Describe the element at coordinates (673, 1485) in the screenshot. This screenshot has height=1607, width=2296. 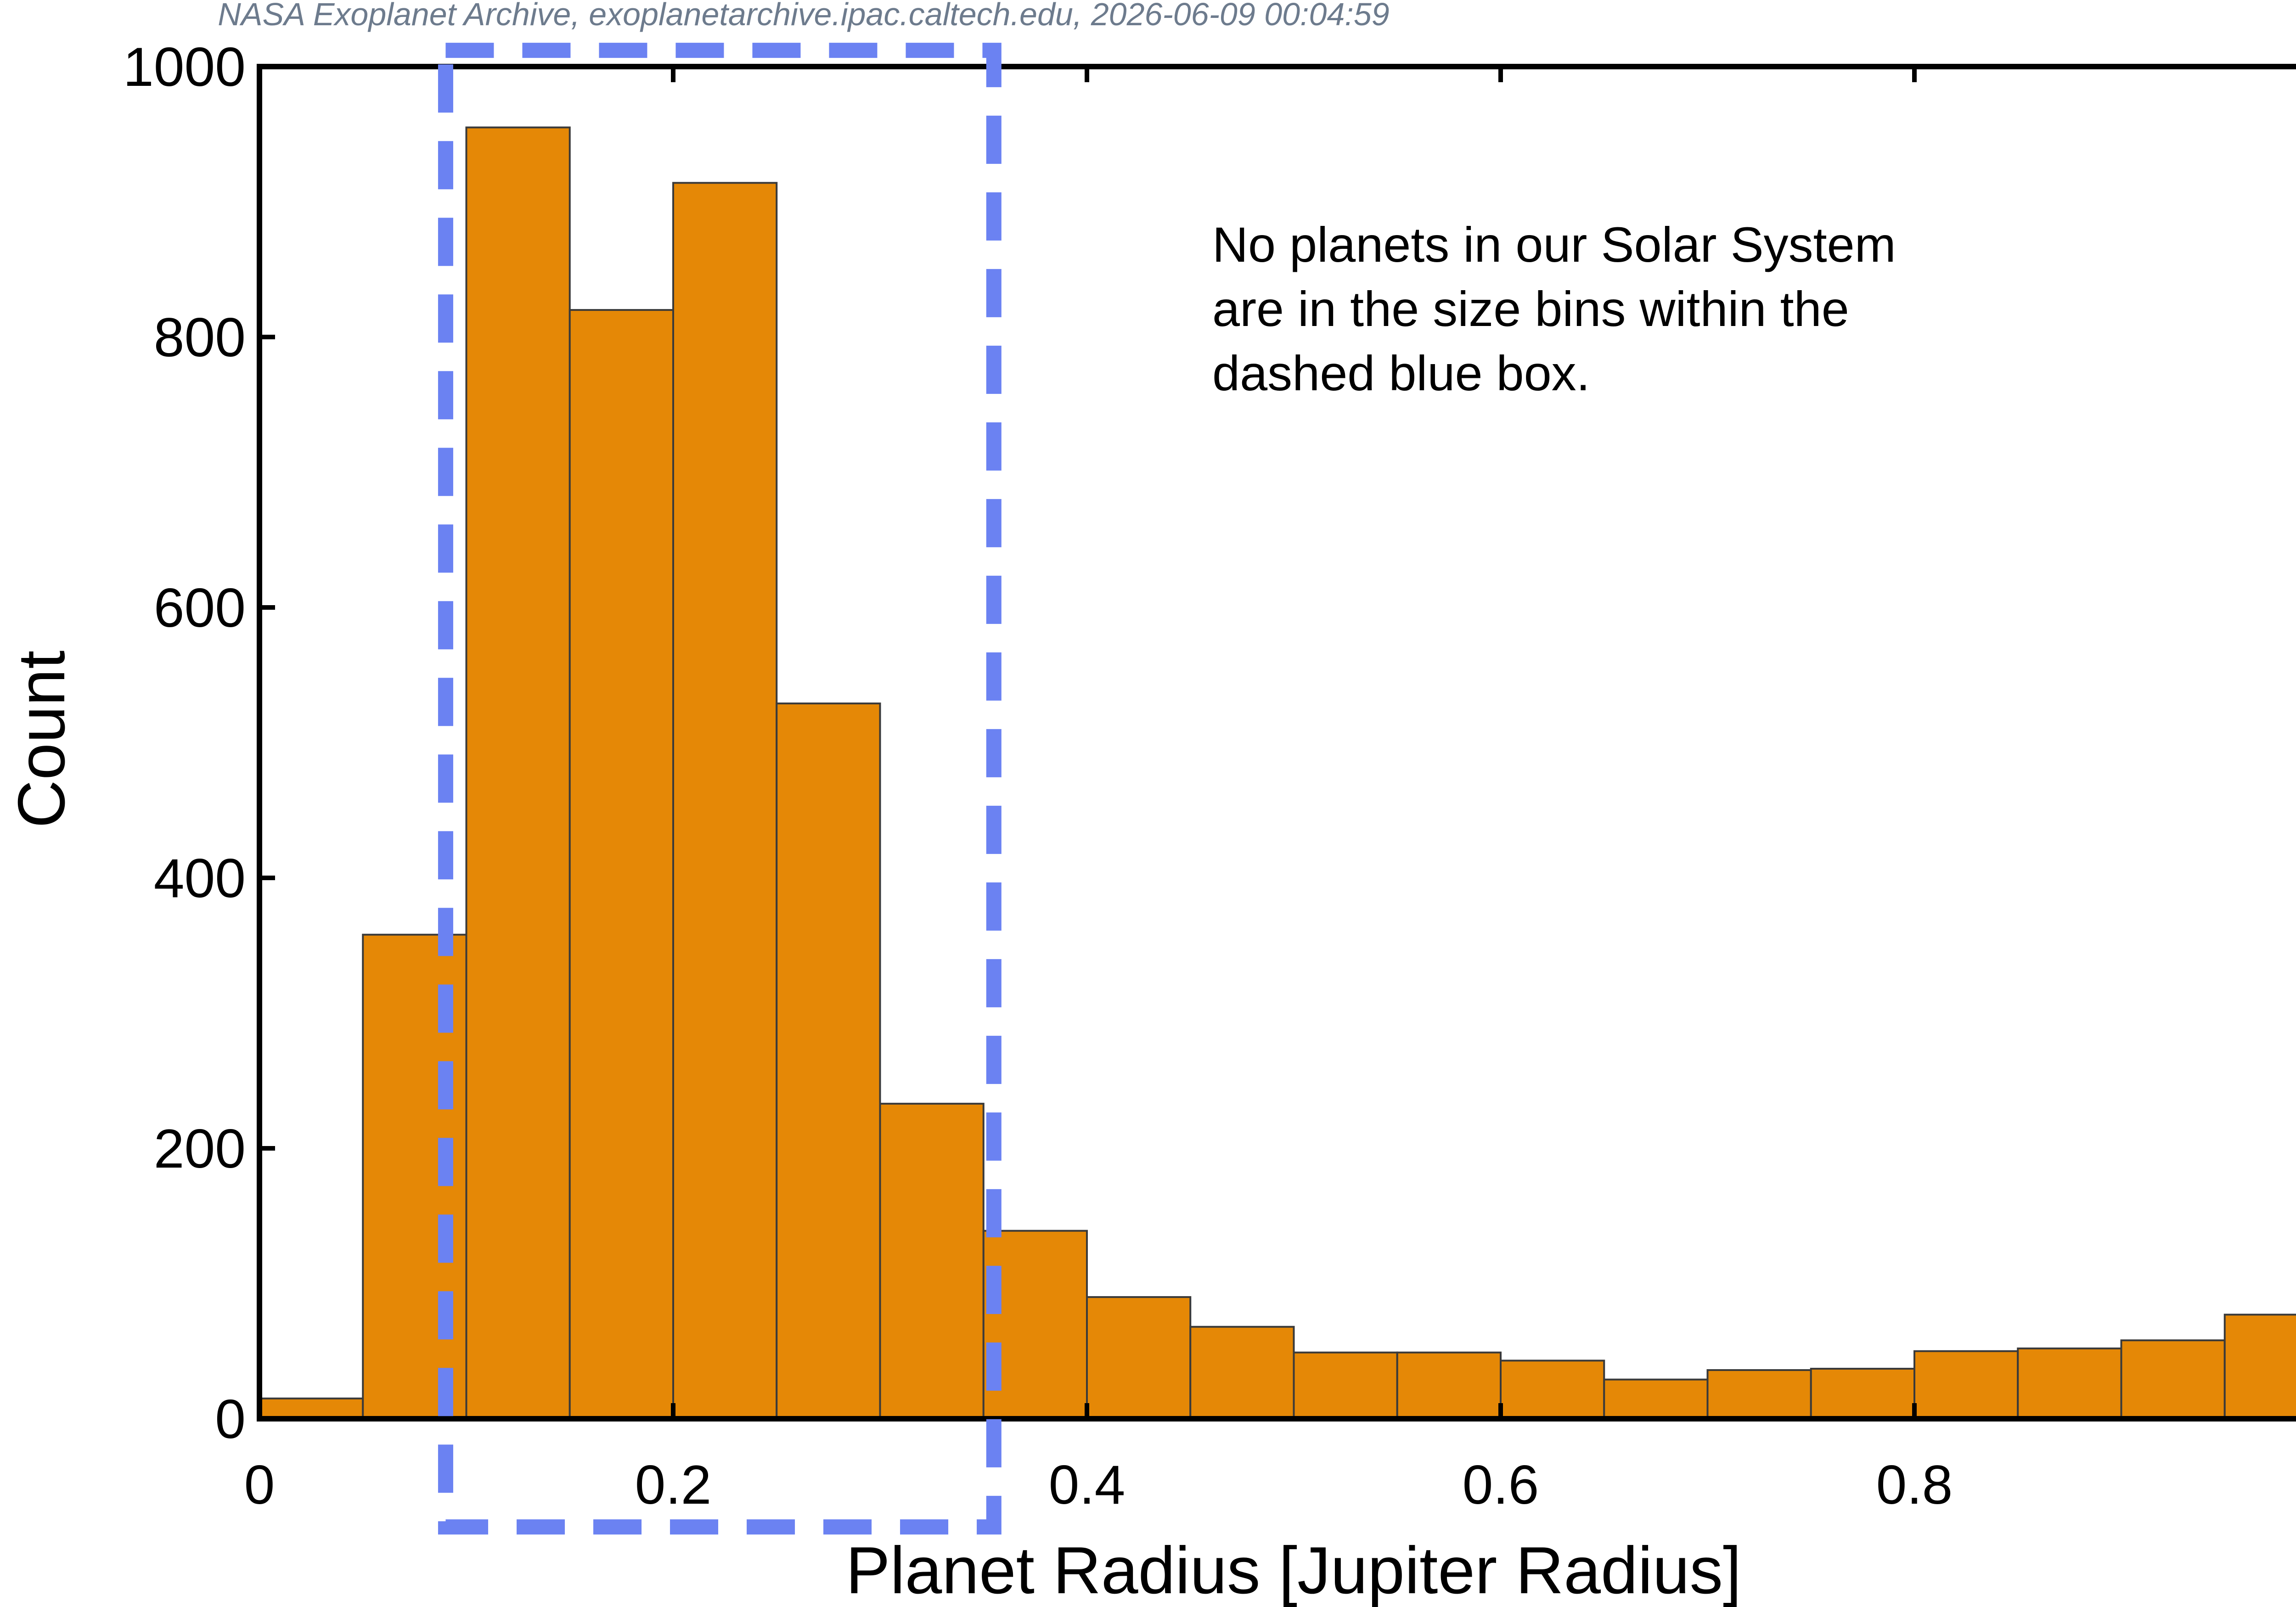
I see `x-tick-label: 0.2` at that location.